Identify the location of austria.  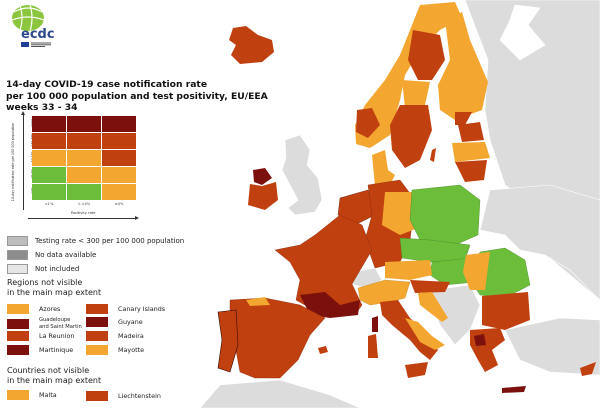
(408, 270).